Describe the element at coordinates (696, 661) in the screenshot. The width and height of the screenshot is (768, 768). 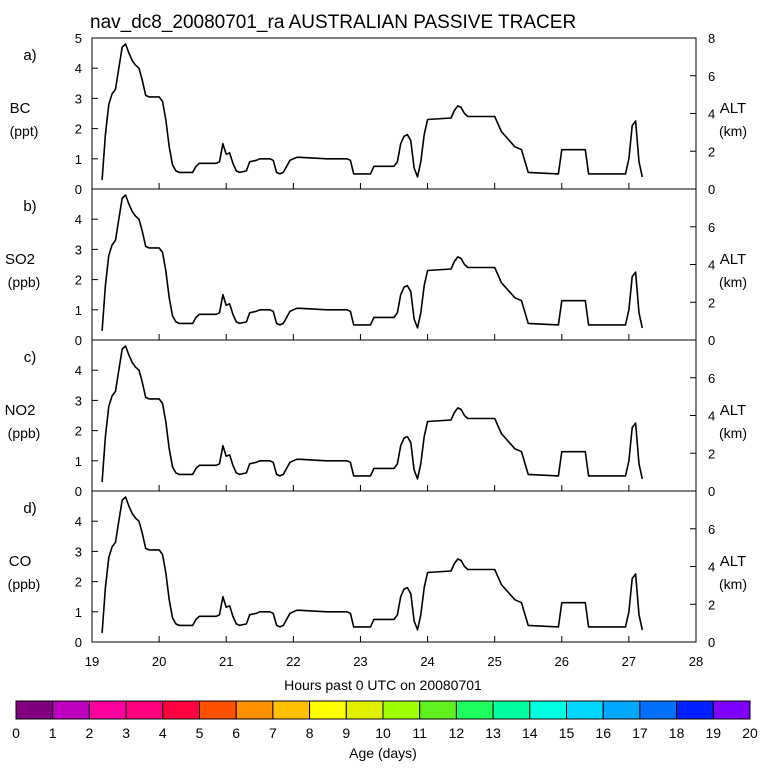
I see `x-tick-label: 28` at that location.